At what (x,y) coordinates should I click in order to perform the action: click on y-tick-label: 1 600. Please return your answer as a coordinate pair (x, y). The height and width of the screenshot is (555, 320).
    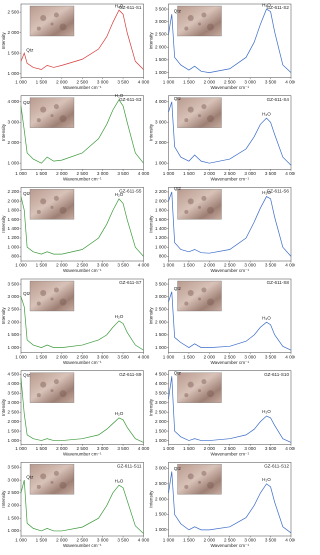
    Looking at the image, I should click on (14, 219).